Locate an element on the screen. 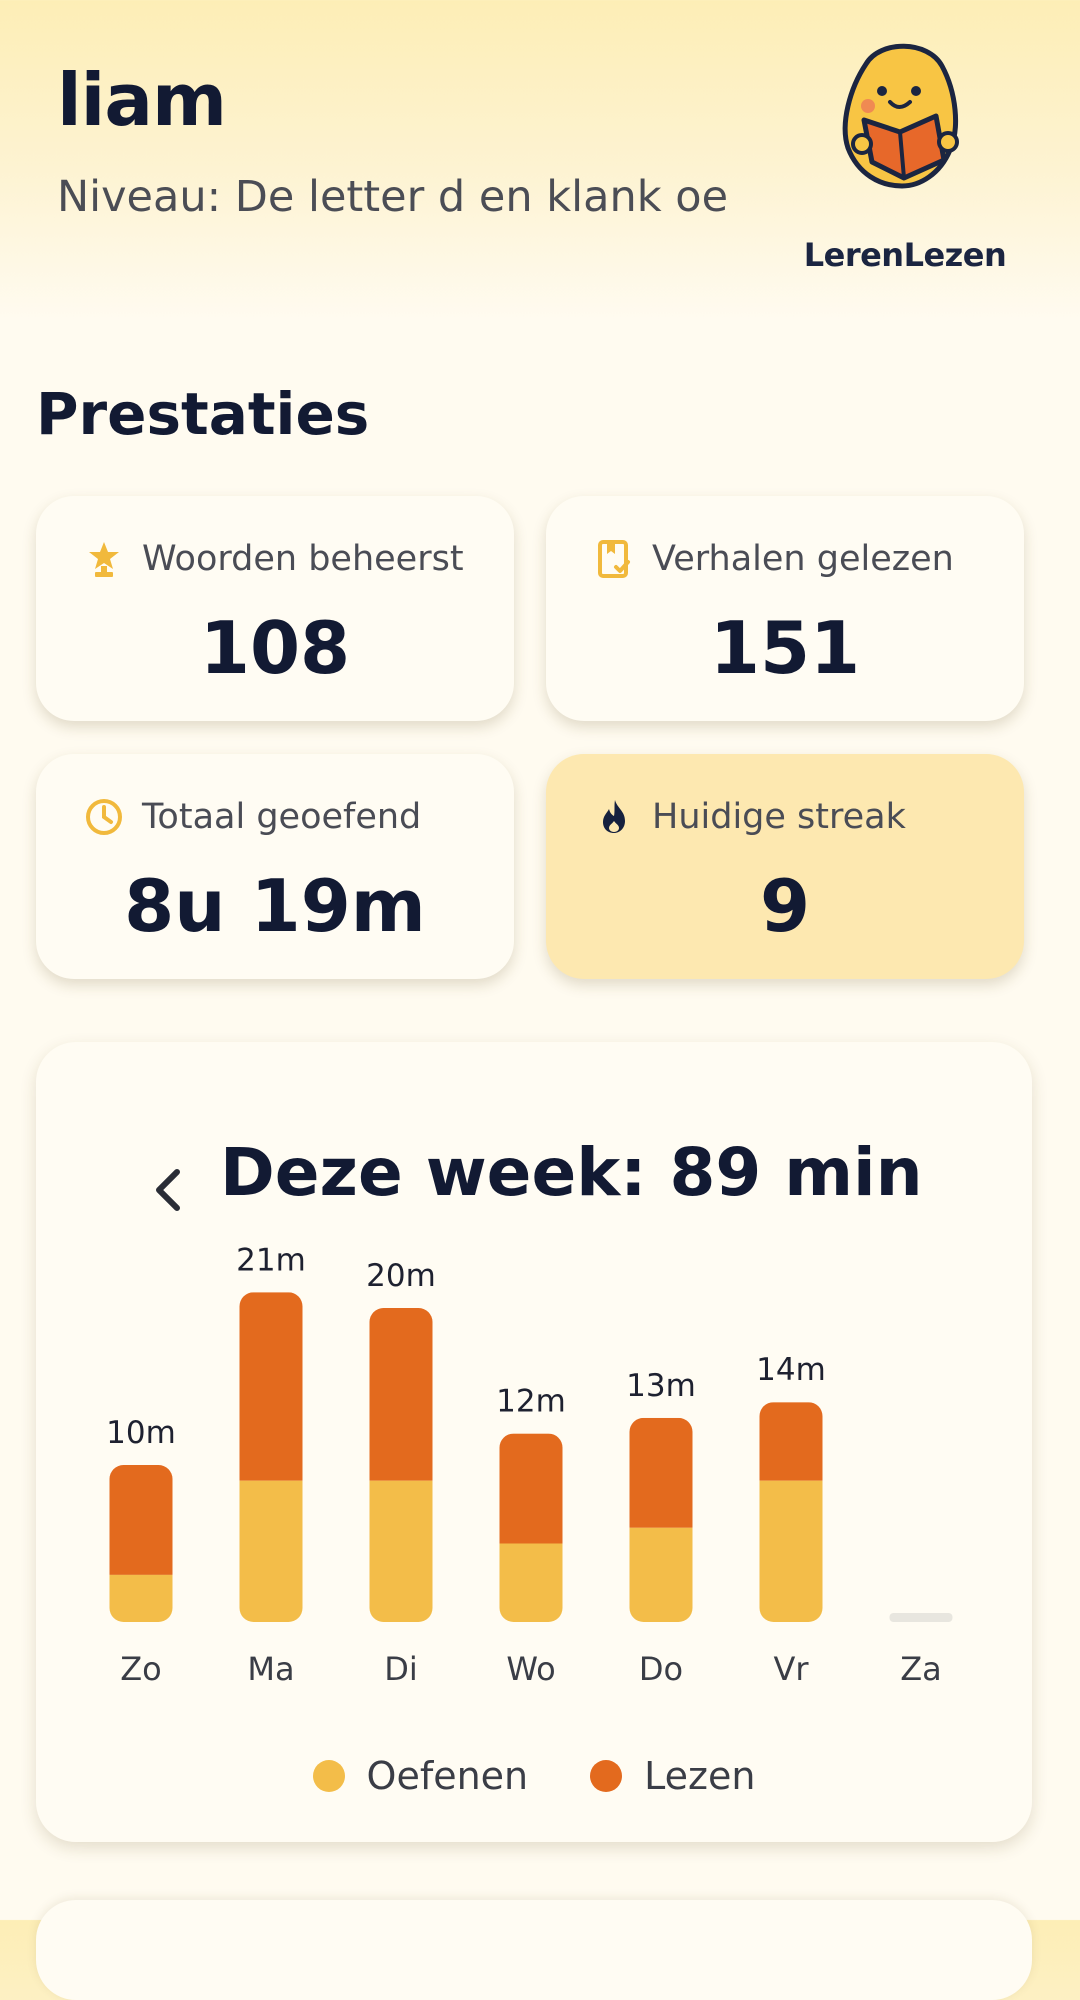 This screenshot has width=1080, height=2000. stat-label: Totaal geoefend is located at coordinates (282, 817).